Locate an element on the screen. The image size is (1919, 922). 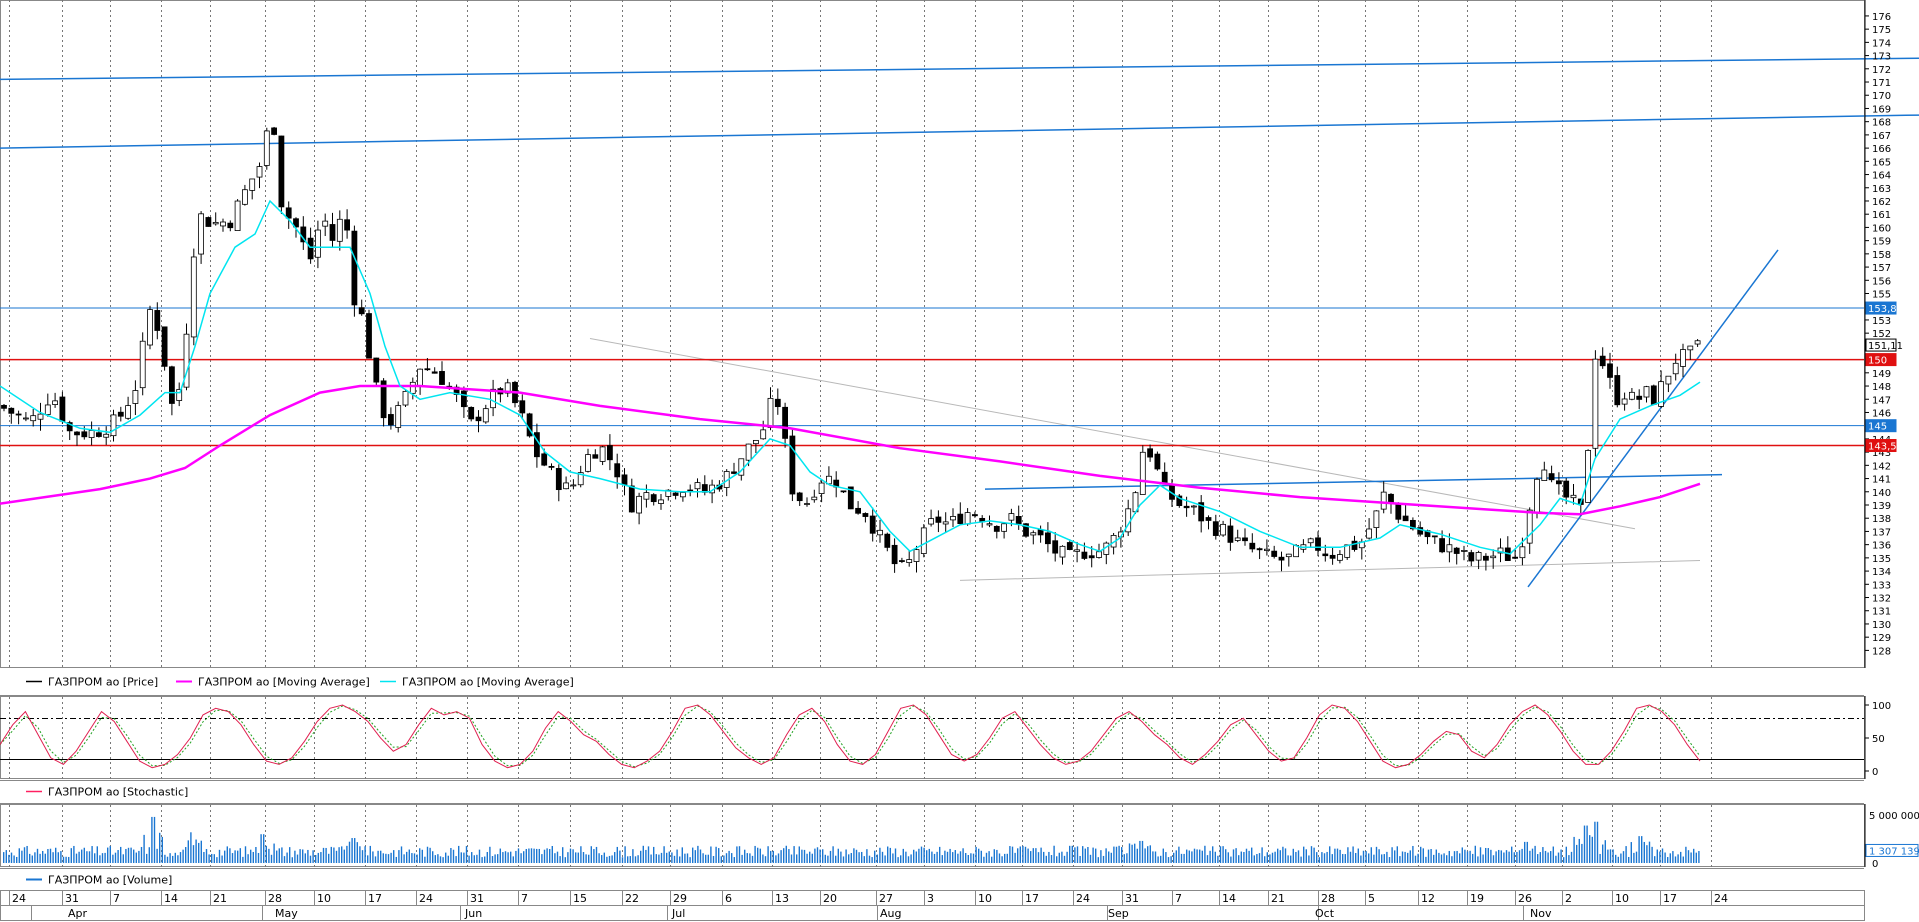
legend-item-volume: ГАЗПРОМ ао [Volume] is located at coordinates (99, 880).